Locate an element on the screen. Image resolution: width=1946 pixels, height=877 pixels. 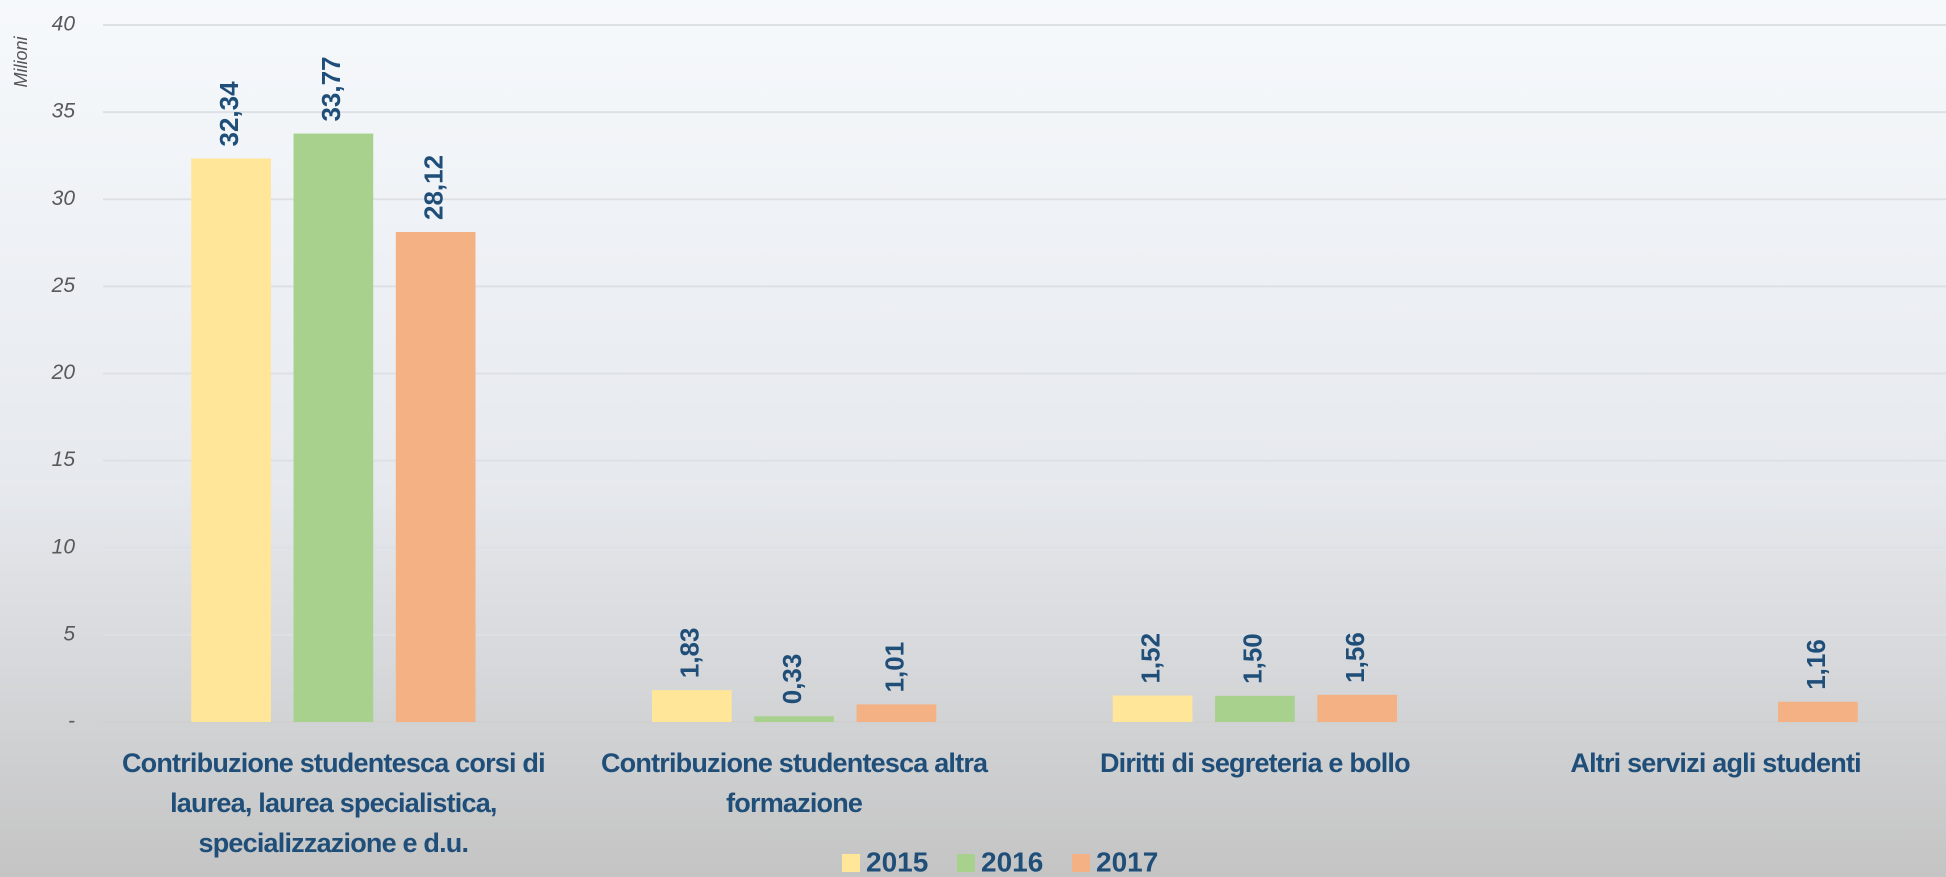
value-label: 1,52 is located at coordinates (1150, 658).